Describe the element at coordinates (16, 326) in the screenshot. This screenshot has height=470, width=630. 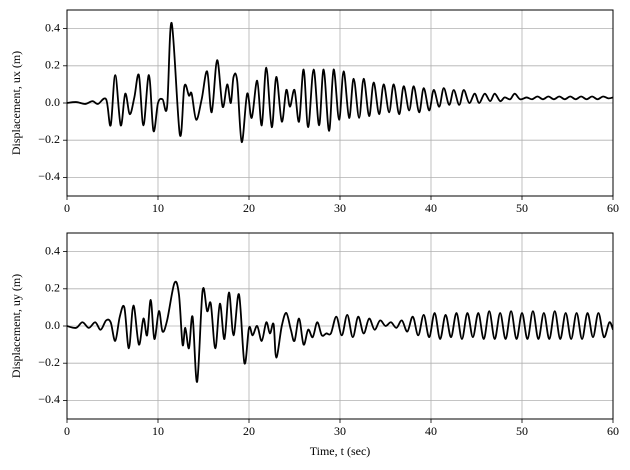
I see `y-axis-label: Displacement, uy (m)` at that location.